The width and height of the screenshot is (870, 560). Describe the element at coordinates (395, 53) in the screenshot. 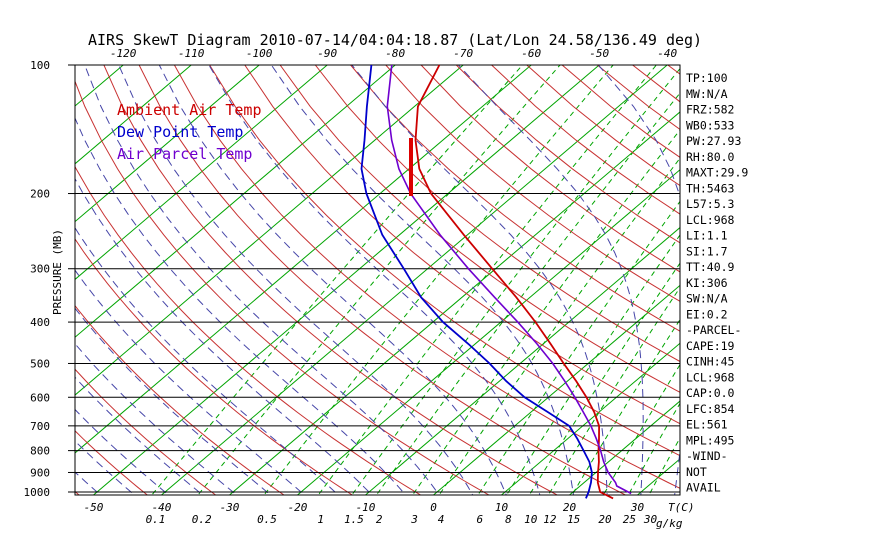

I see `top-temp-label: -80` at that location.